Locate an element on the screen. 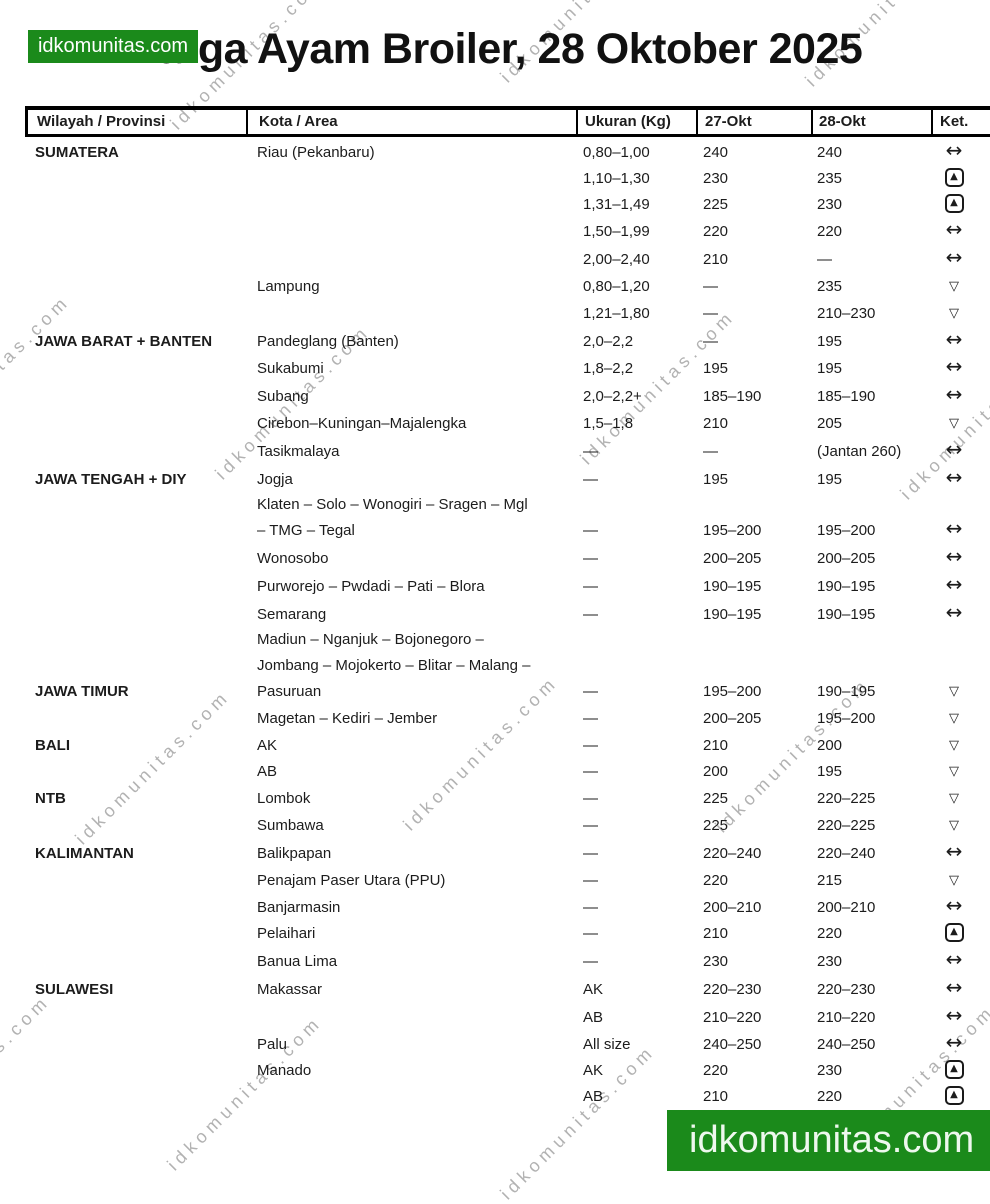 This screenshot has width=990, height=1204. table-row: 1,21–1,80 — 210–230 ▽ is located at coordinates (512, 313).